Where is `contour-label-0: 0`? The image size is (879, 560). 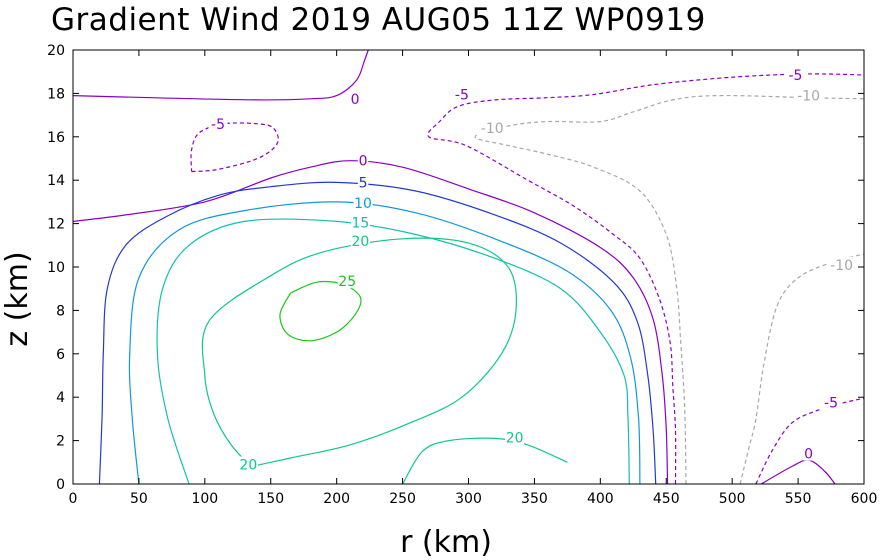
contour-label-0: 0 is located at coordinates (355, 100).